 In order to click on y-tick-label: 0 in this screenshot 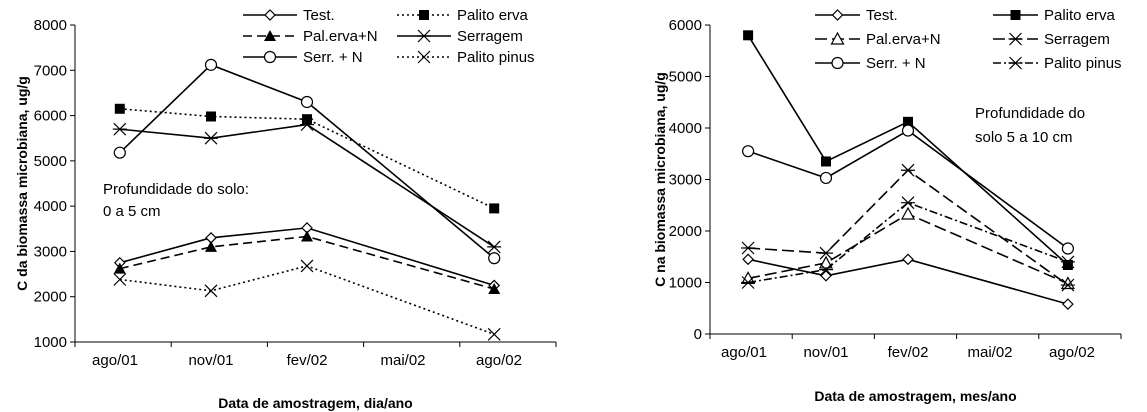, I will do `click(698, 334)`.